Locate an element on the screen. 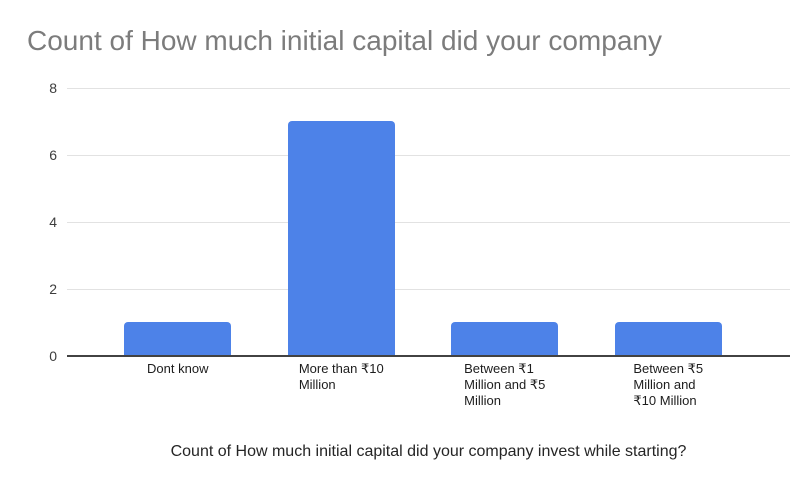 The image size is (800, 488). y-tick-label-0: 0 is located at coordinates (53, 356).